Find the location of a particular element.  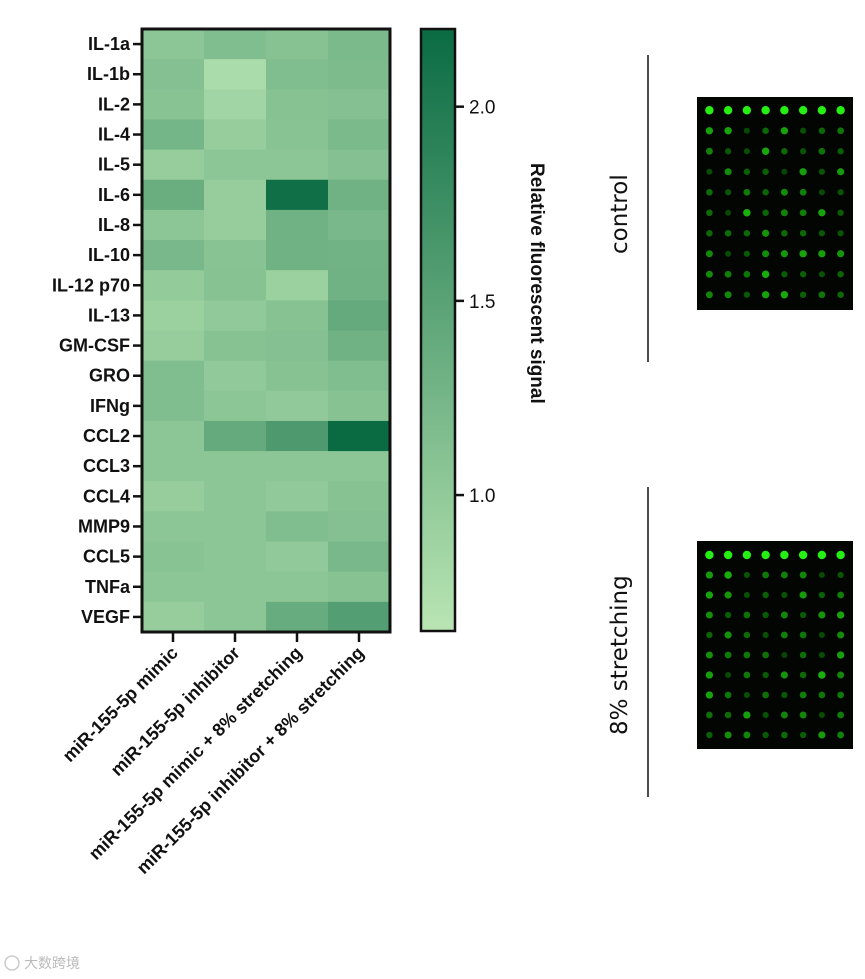

colorbar-ticks: 1.0 1.5 2.0 is located at coordinates (475, 302).